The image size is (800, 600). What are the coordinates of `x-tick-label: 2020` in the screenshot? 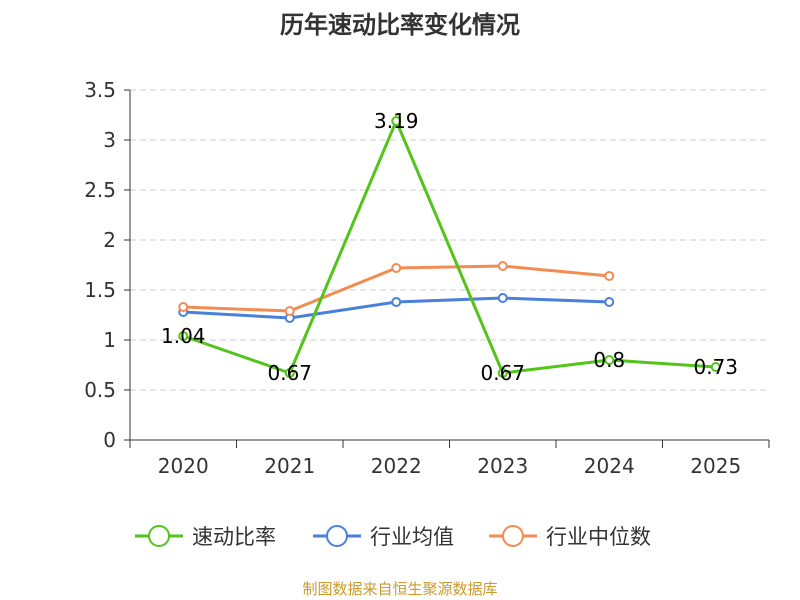 It's located at (183, 466).